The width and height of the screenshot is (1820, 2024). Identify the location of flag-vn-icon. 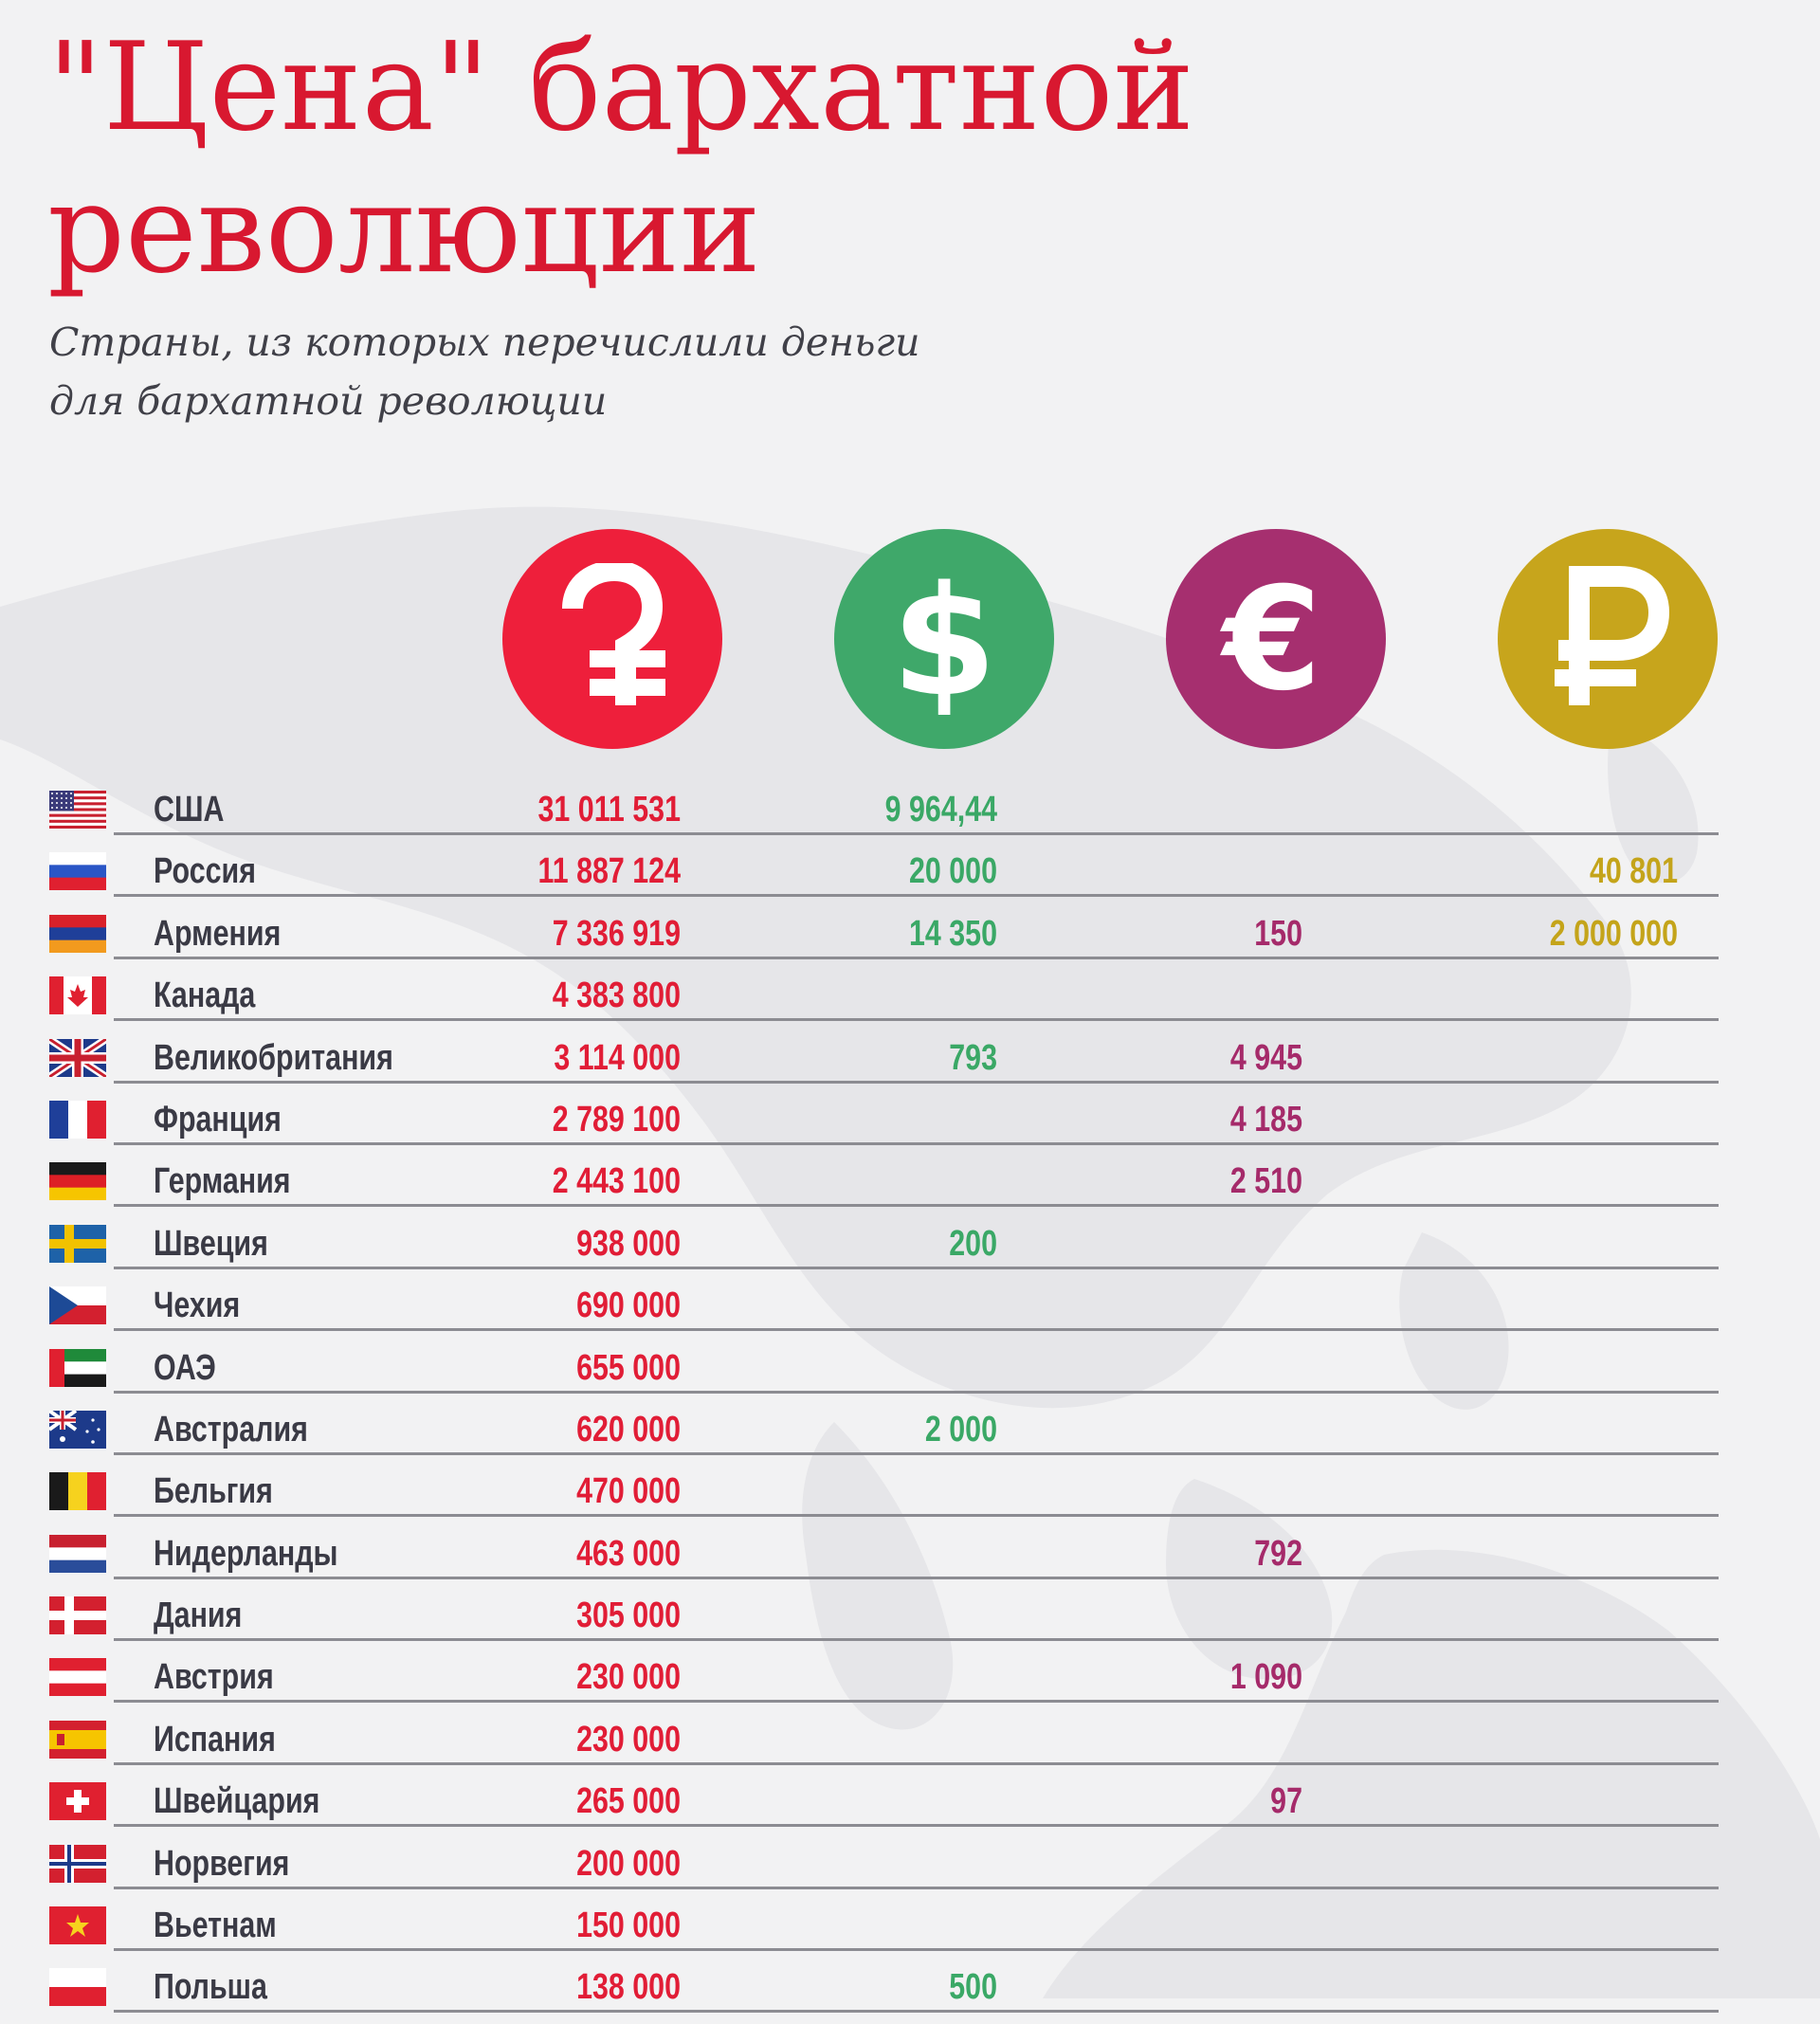
(77, 1925).